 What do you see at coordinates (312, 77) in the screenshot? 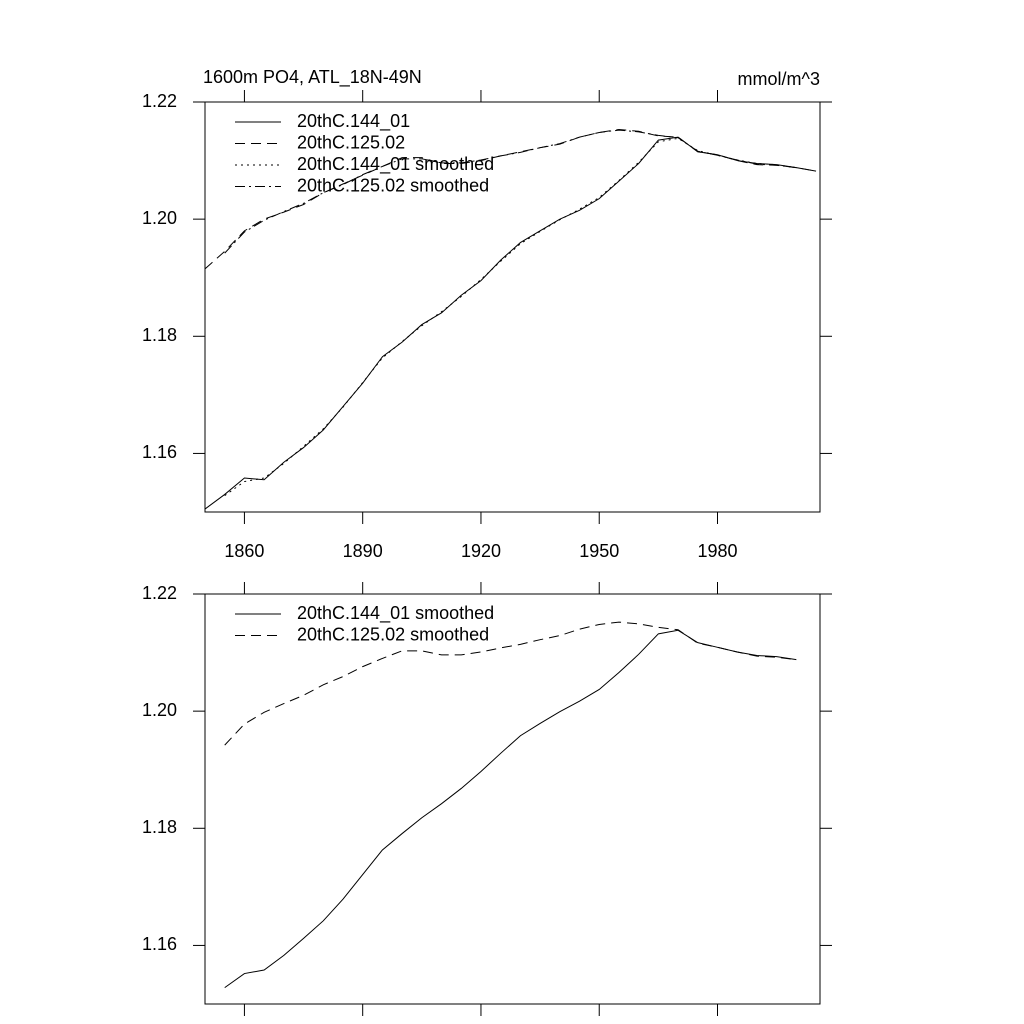
I see `chart-title: 1600m PO4, ATL_18N-49N` at bounding box center [312, 77].